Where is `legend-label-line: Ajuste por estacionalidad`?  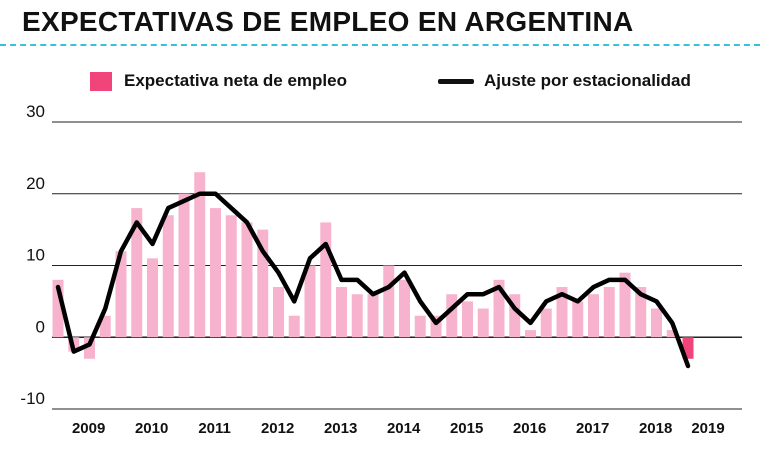
legend-label-line: Ajuste por estacionalidad is located at coordinates (587, 80).